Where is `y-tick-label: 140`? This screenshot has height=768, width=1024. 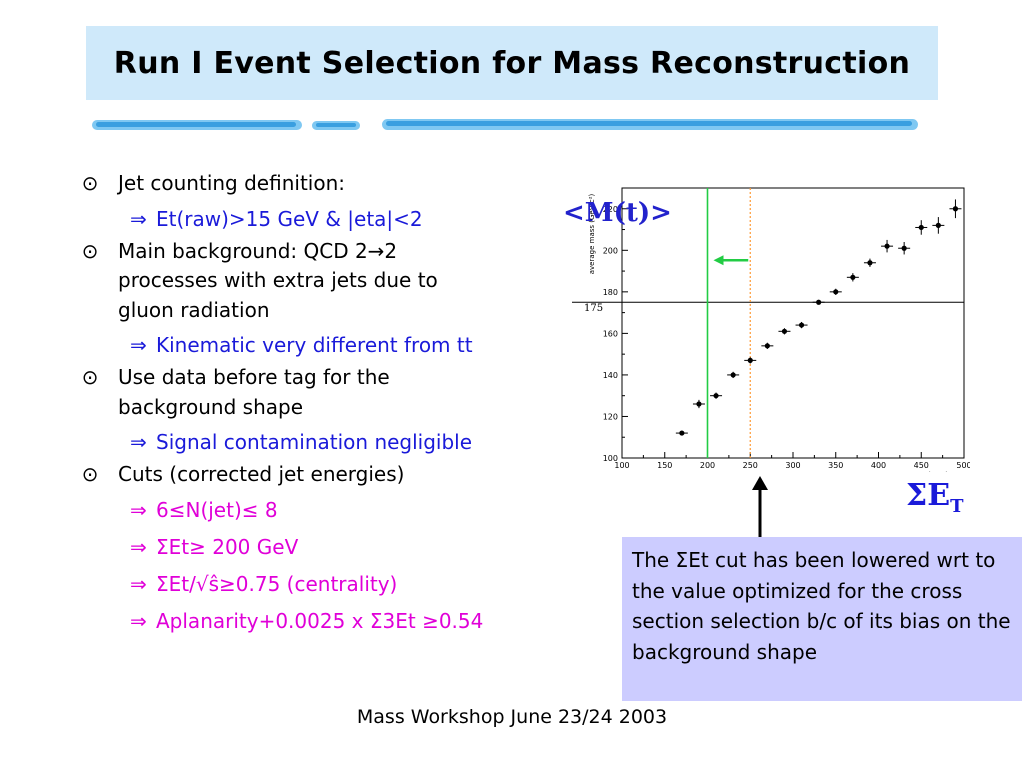 y-tick-label: 140 is located at coordinates (610, 375).